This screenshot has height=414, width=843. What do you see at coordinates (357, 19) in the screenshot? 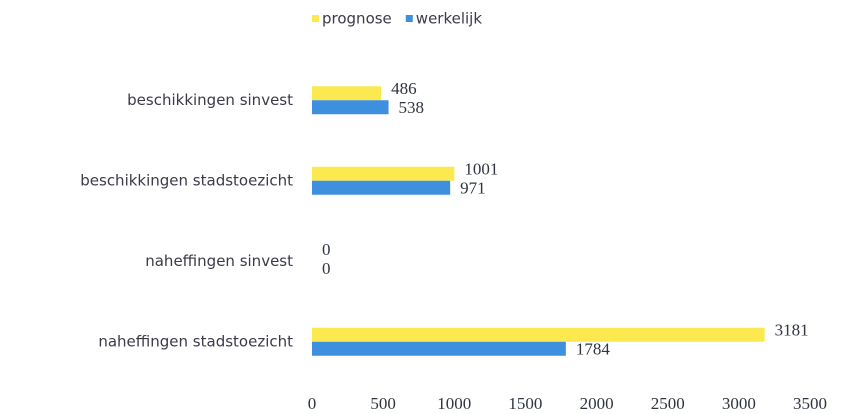
I see `legend-label: prognose` at bounding box center [357, 19].